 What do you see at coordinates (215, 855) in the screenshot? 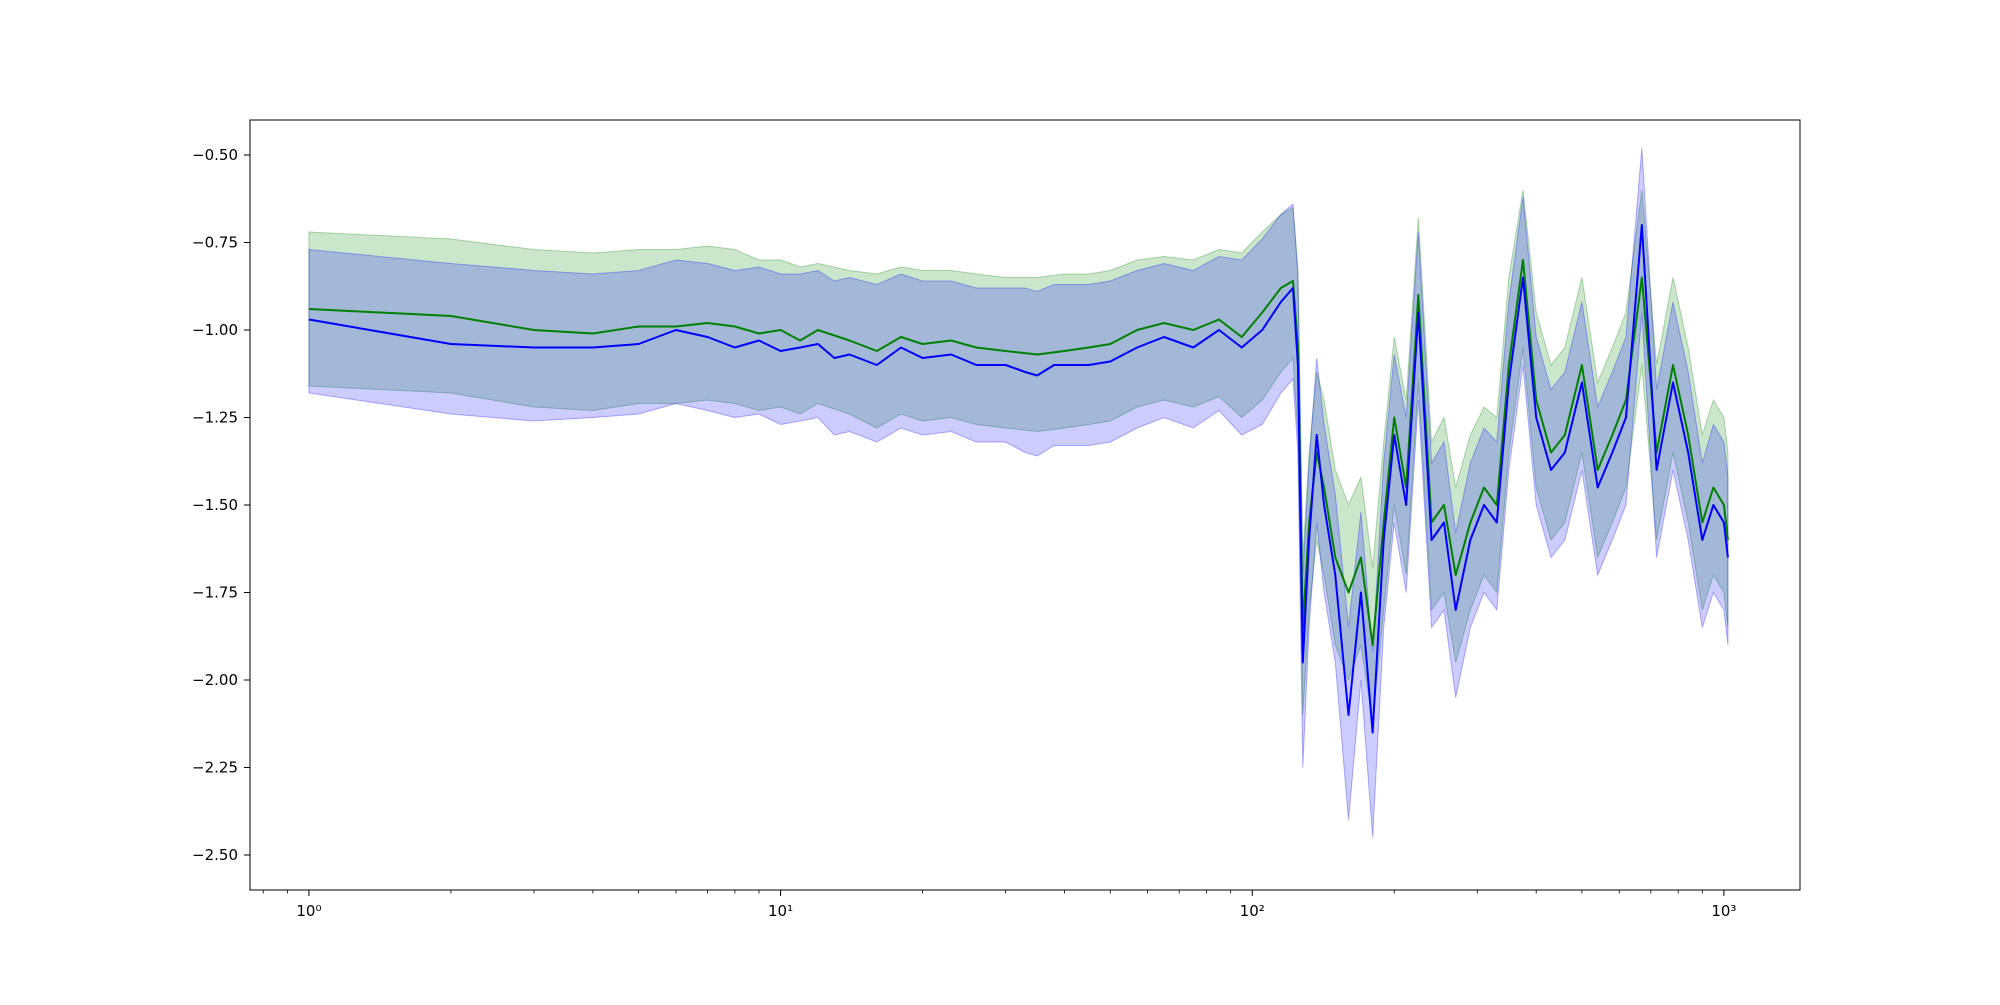
I see `y-tick-label: −2.50` at bounding box center [215, 855].